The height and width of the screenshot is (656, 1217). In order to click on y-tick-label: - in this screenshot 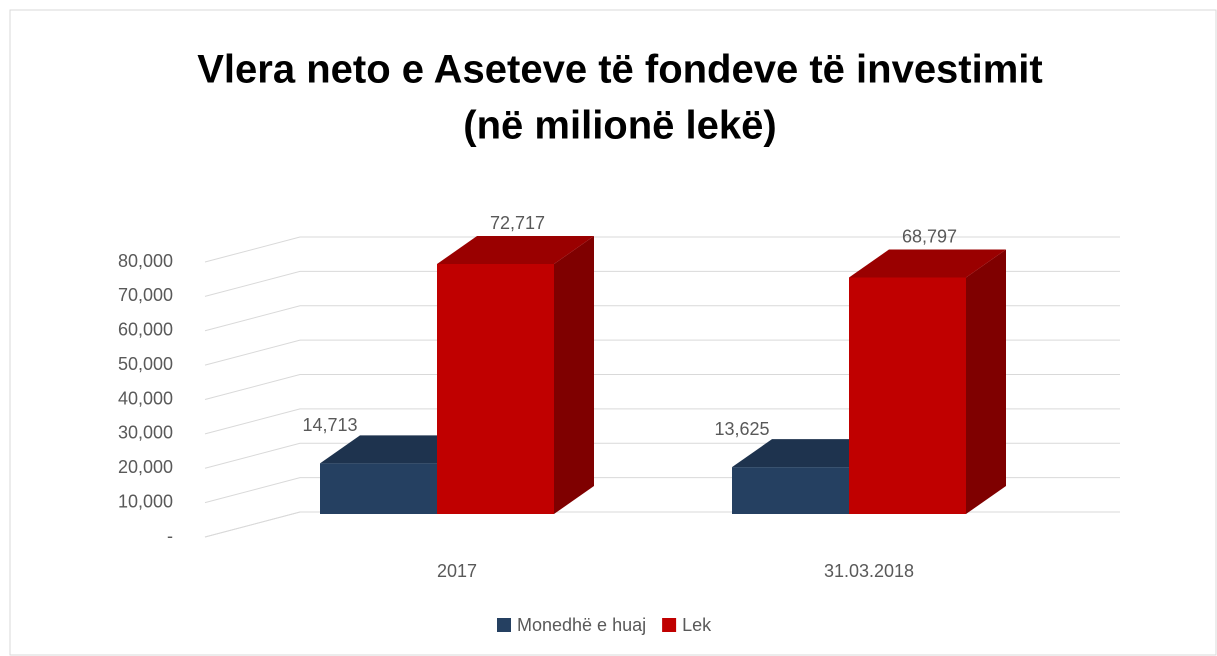, I will do `click(170, 536)`.